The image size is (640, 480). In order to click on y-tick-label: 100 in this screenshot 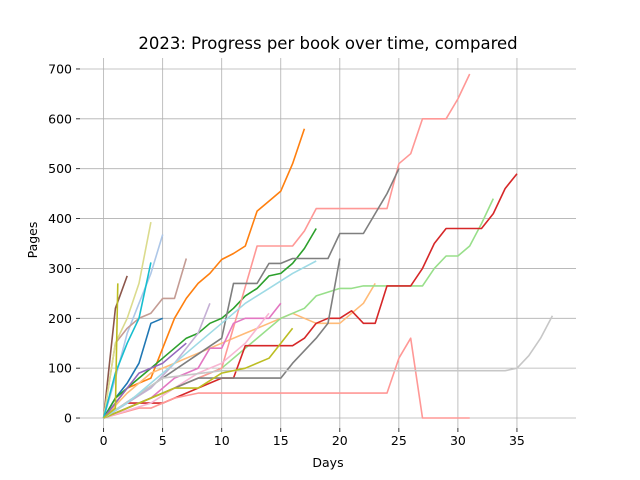, I will do `click(60, 368)`.